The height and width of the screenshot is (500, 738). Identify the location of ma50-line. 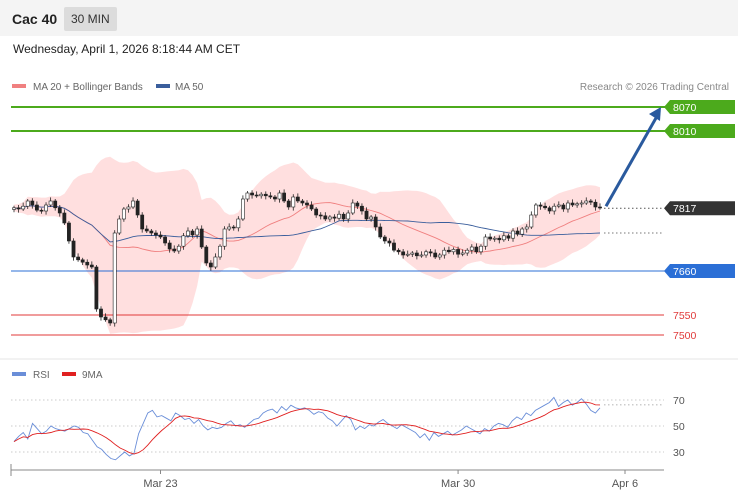
(307, 224).